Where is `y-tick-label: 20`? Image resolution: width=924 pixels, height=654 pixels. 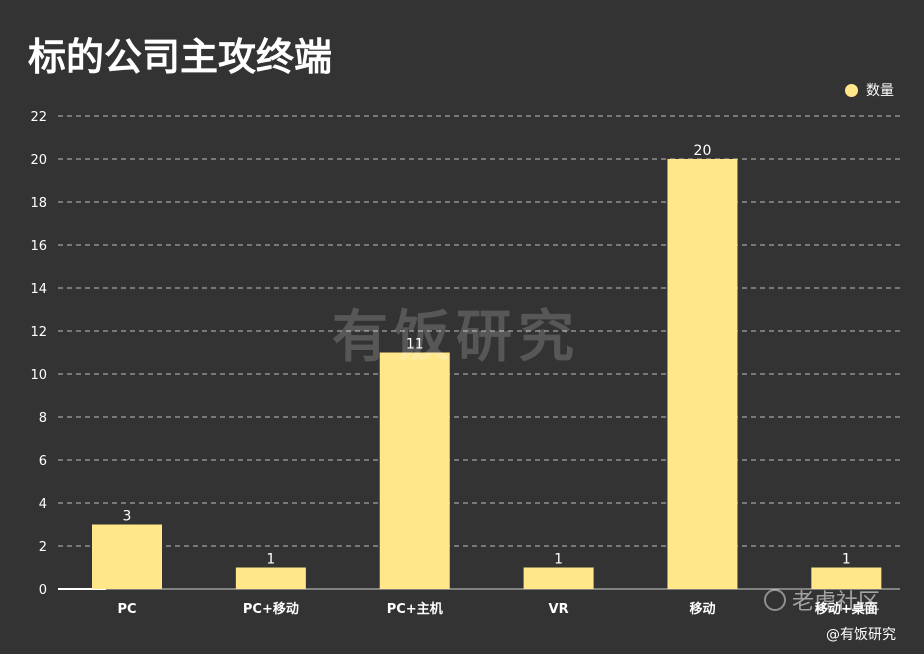 y-tick-label: 20 is located at coordinates (38, 160).